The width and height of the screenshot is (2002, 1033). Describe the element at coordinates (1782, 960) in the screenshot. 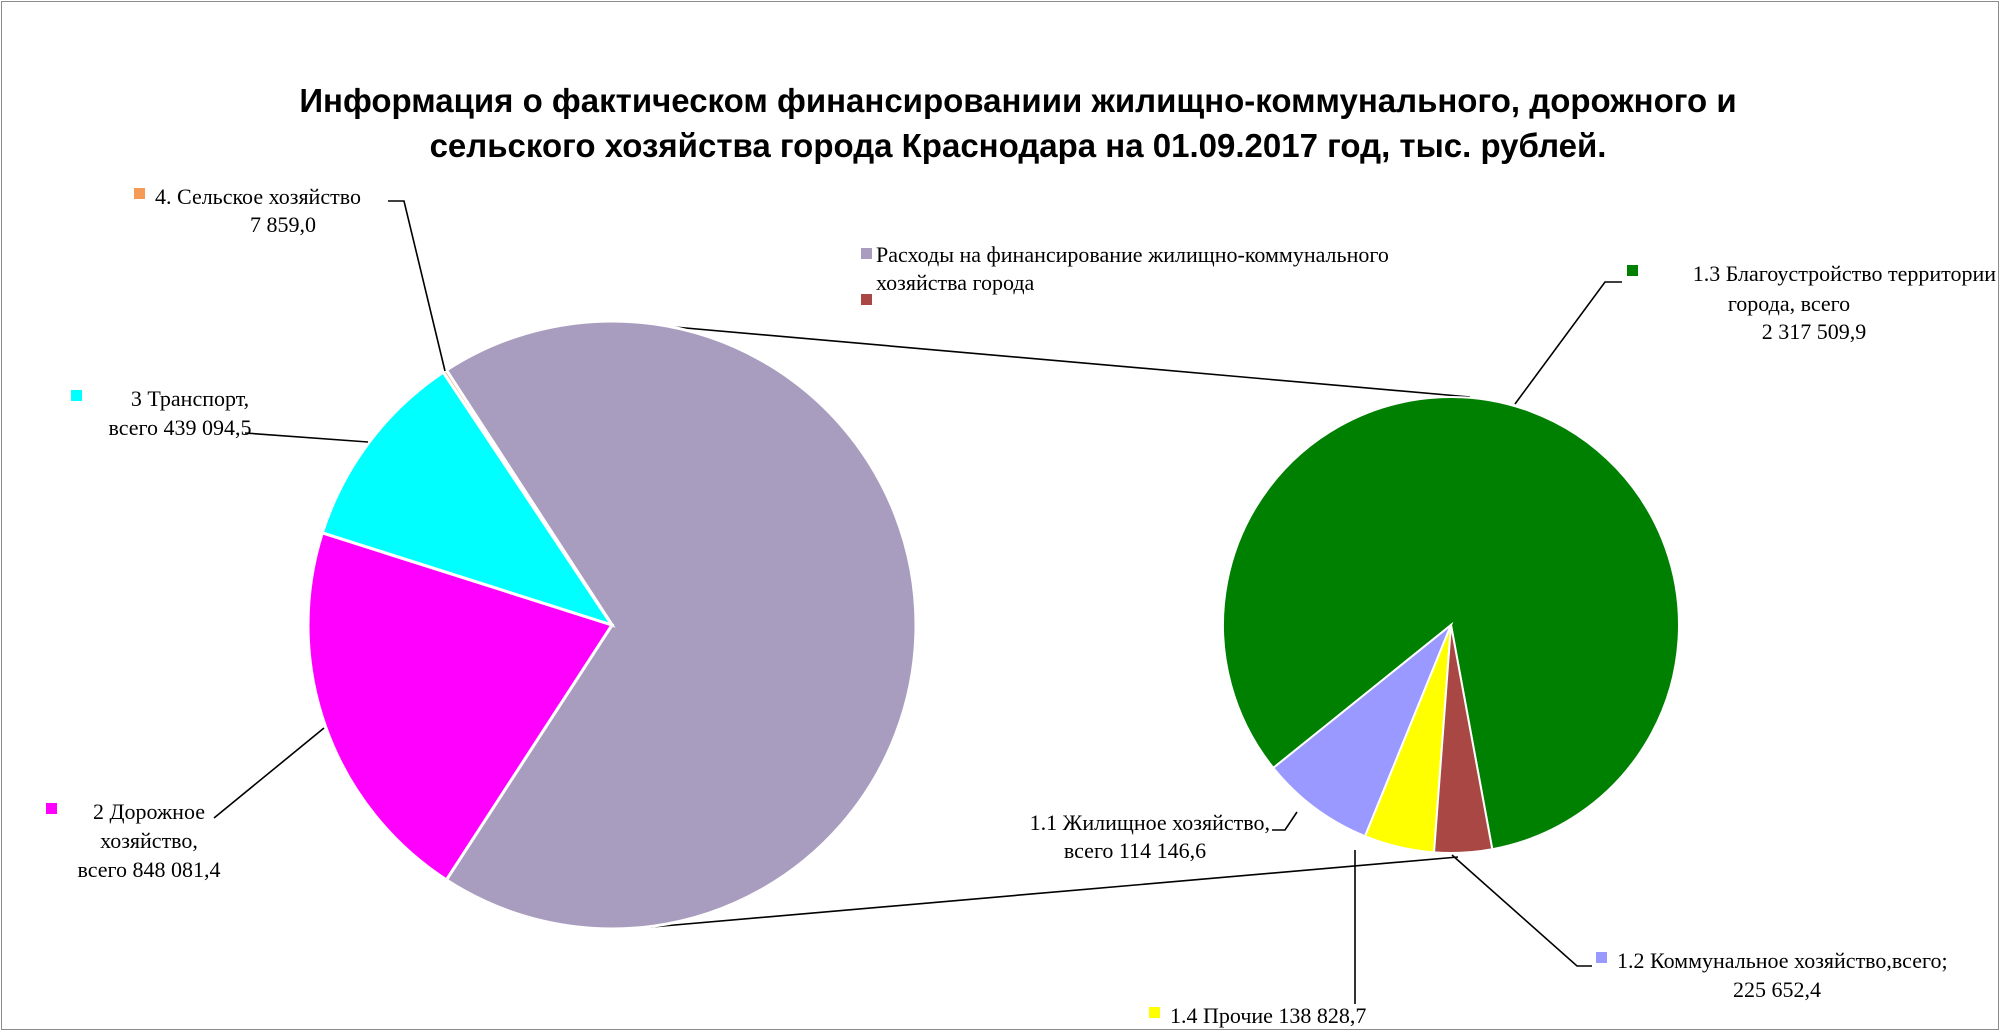

I see `label-communal-line-1: 1.2 Коммунальное хозяйство,всего;` at that location.